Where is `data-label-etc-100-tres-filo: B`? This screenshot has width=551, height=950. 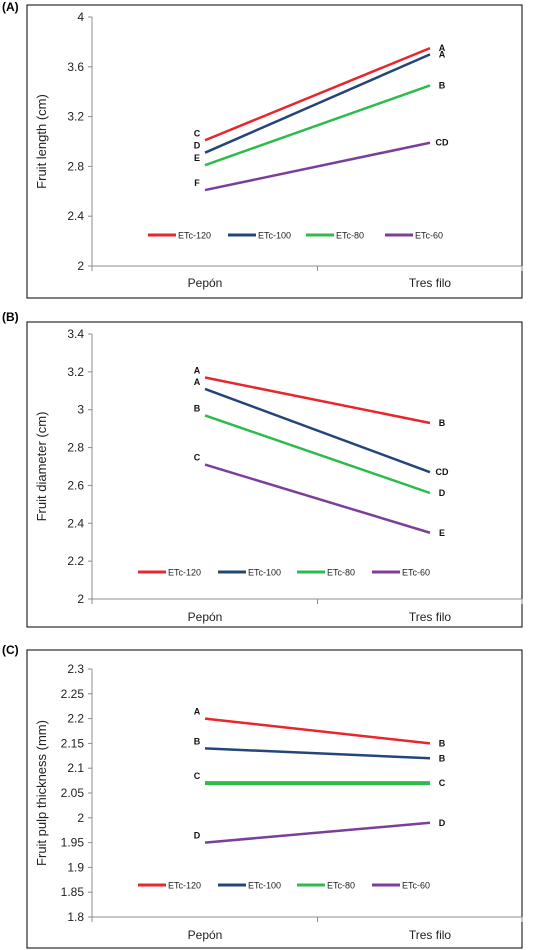 data-label-etc-100-tres-filo: B is located at coordinates (442, 758).